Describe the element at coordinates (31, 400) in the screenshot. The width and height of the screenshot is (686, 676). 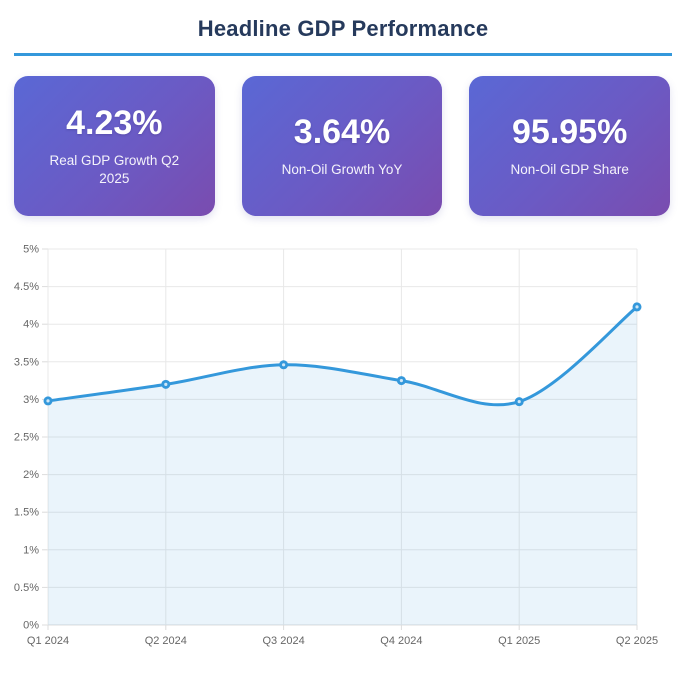
I see `y-axis-label: 3%` at that location.